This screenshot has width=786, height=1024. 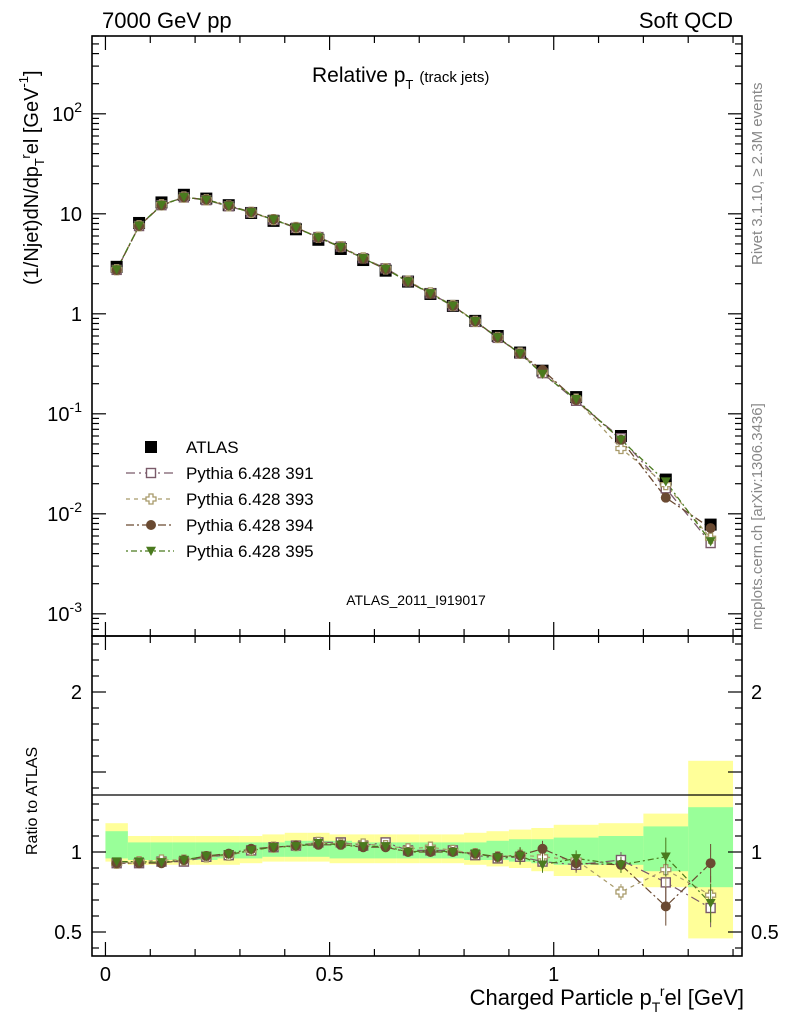 I want to click on main-y-tick-label: 1, so click(x=76, y=315).